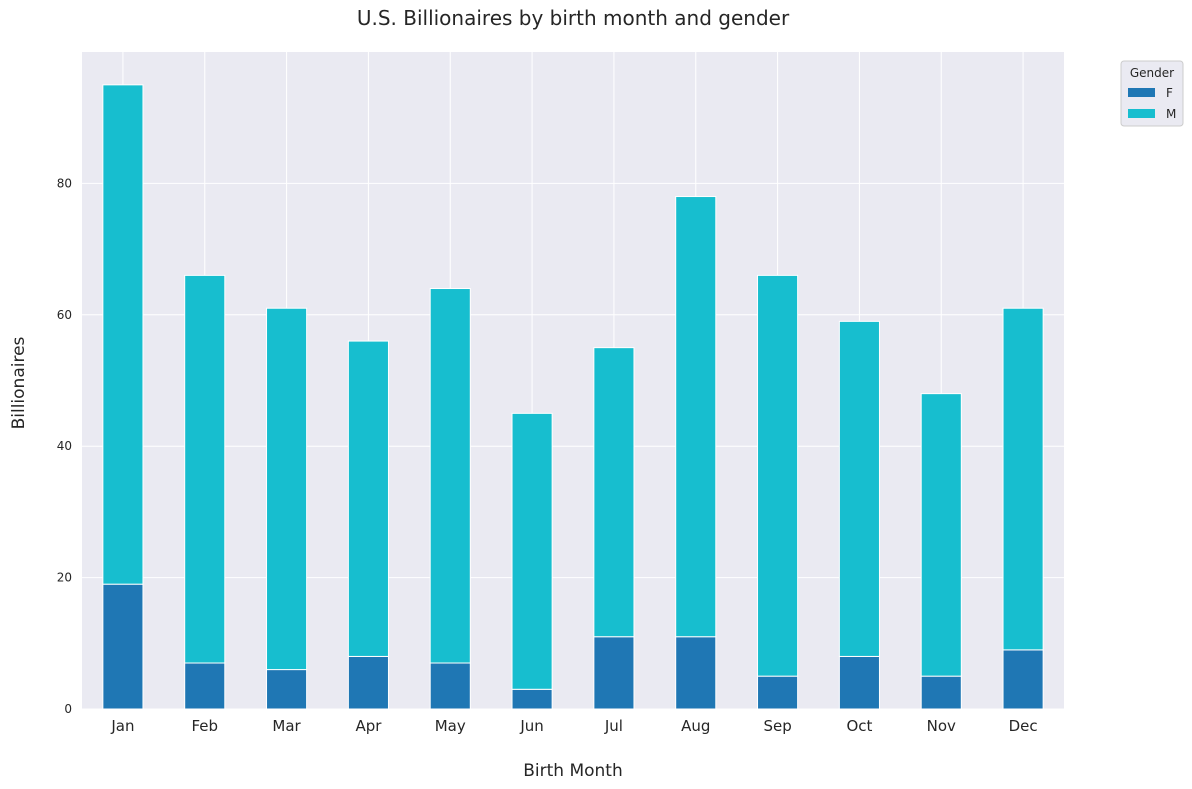 The height and width of the screenshot is (789, 1192). What do you see at coordinates (941, 692) in the screenshot?
I see `bar-f-nov` at bounding box center [941, 692].